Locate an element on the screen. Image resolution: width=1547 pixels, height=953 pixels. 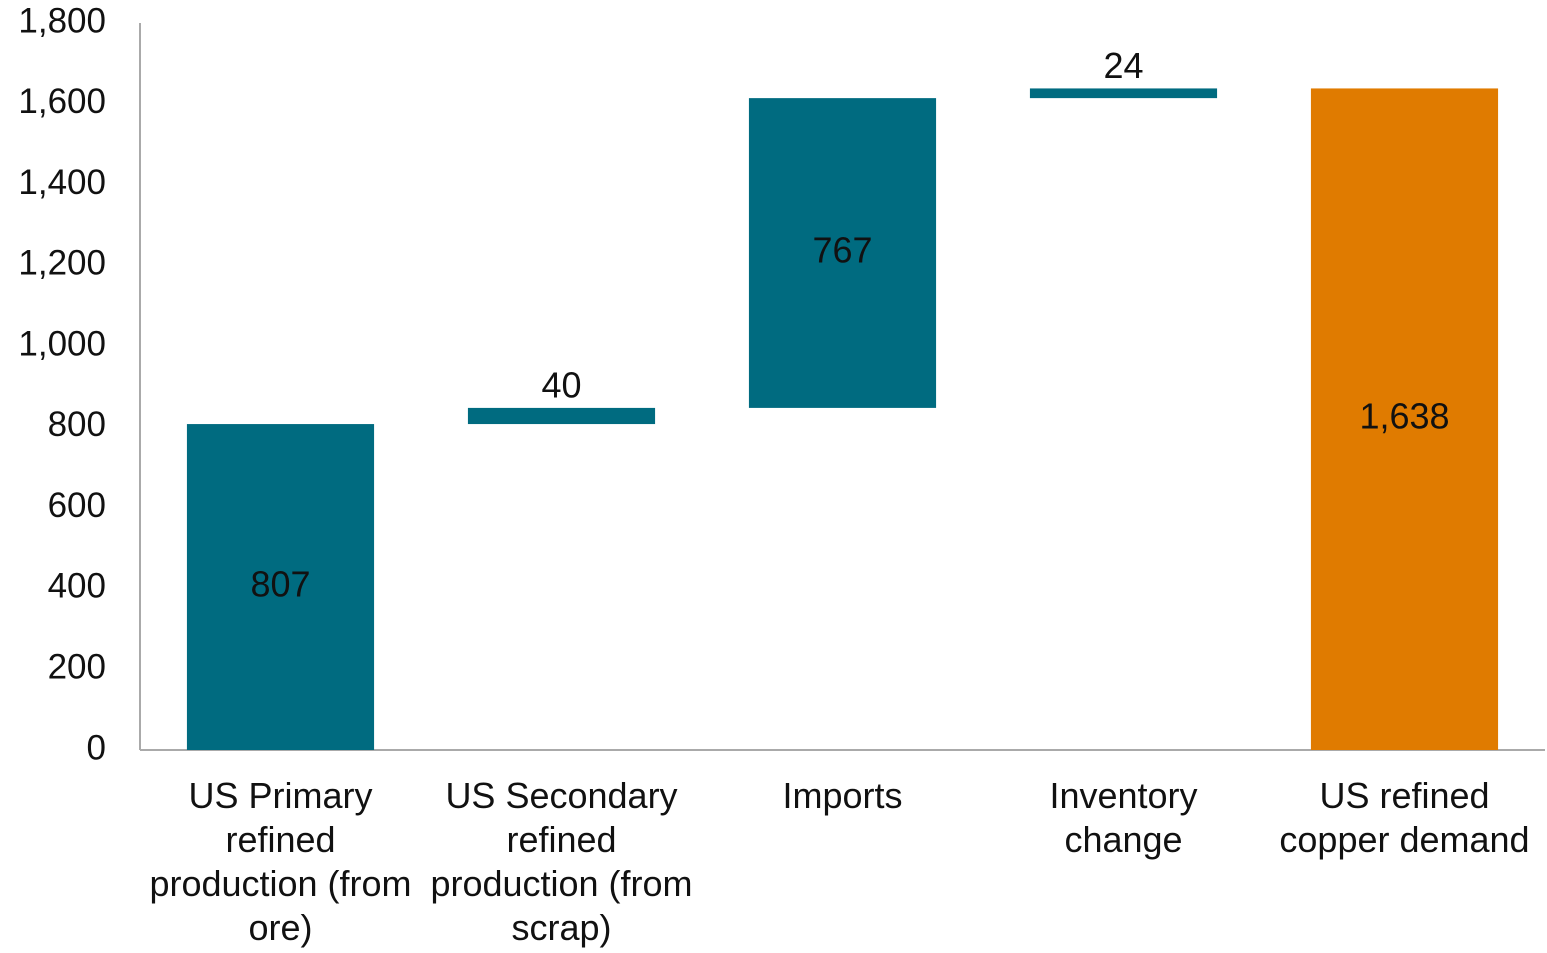
value-label: 807 is located at coordinates (280, 584).